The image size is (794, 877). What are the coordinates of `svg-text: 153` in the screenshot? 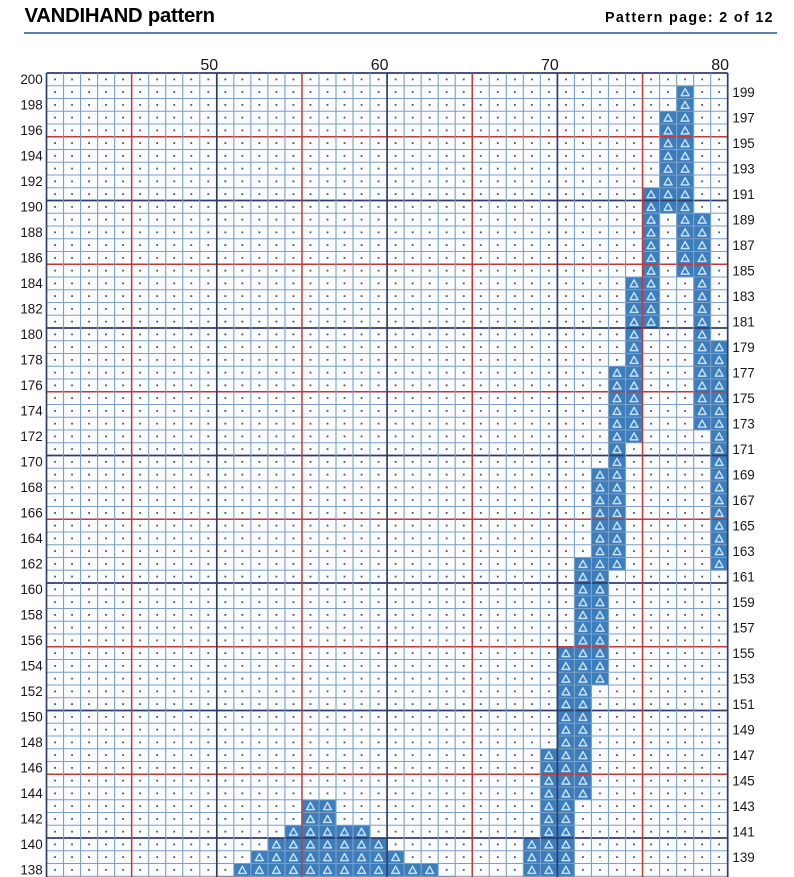 It's located at (743, 678).